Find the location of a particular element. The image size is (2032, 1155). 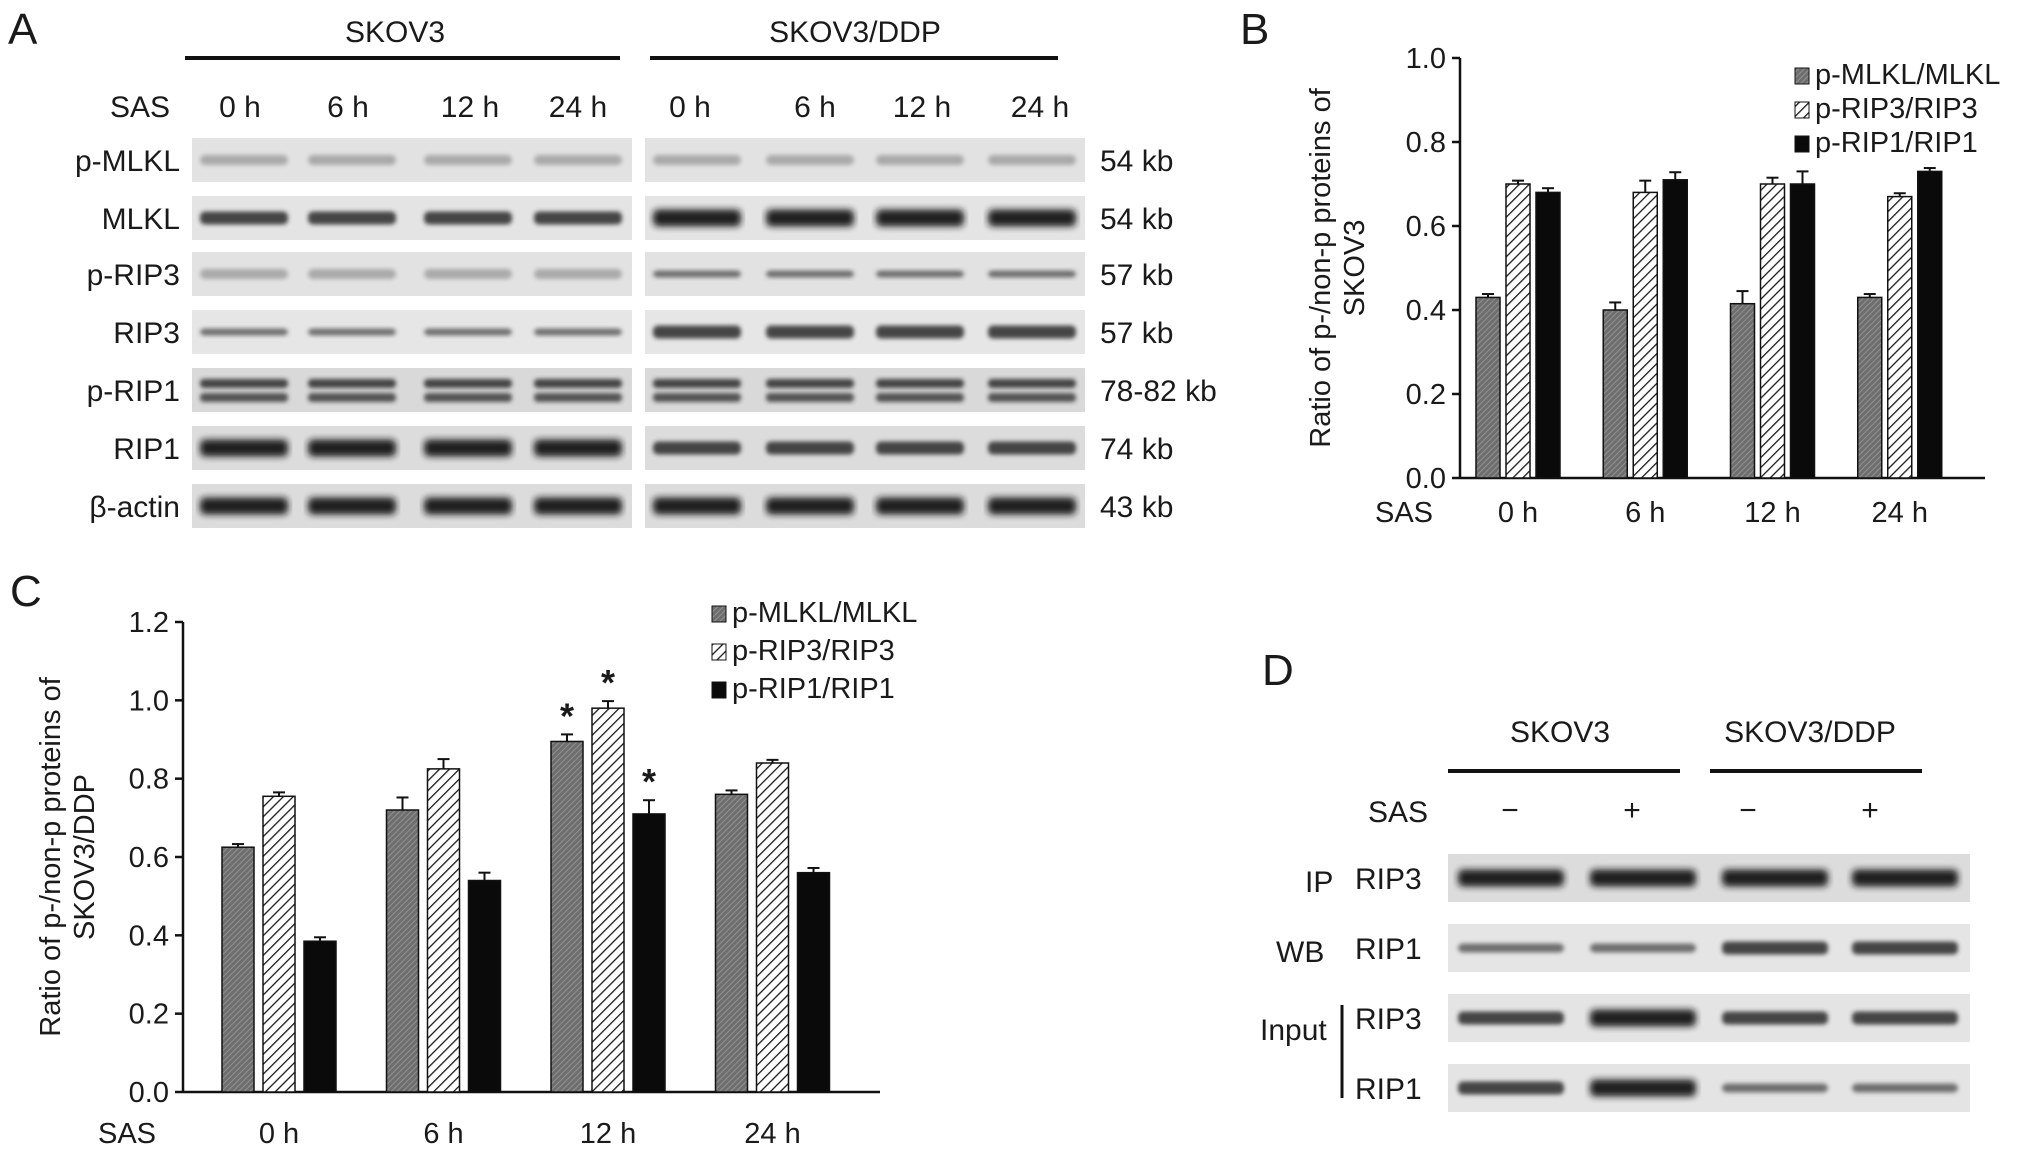

panel-d-treatment-label: + is located at coordinates (1870, 810).